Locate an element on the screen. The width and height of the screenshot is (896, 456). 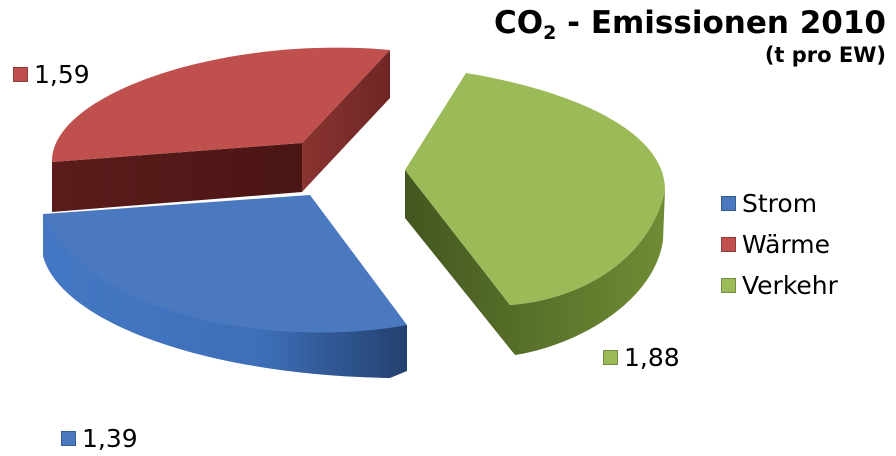
title-subscript: 2 is located at coordinates (549, 33).